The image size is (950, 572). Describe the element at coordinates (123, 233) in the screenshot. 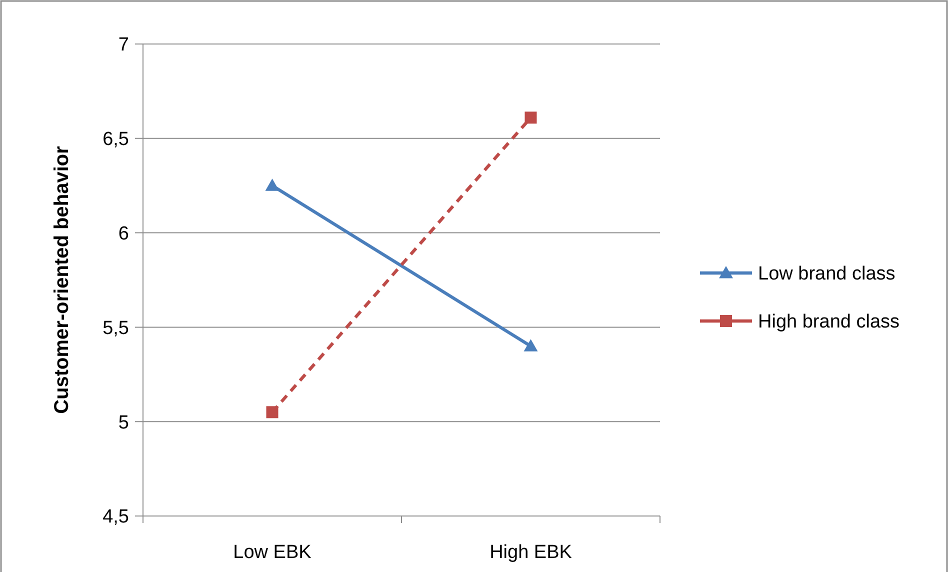

I see `y-tick-label: 6` at that location.